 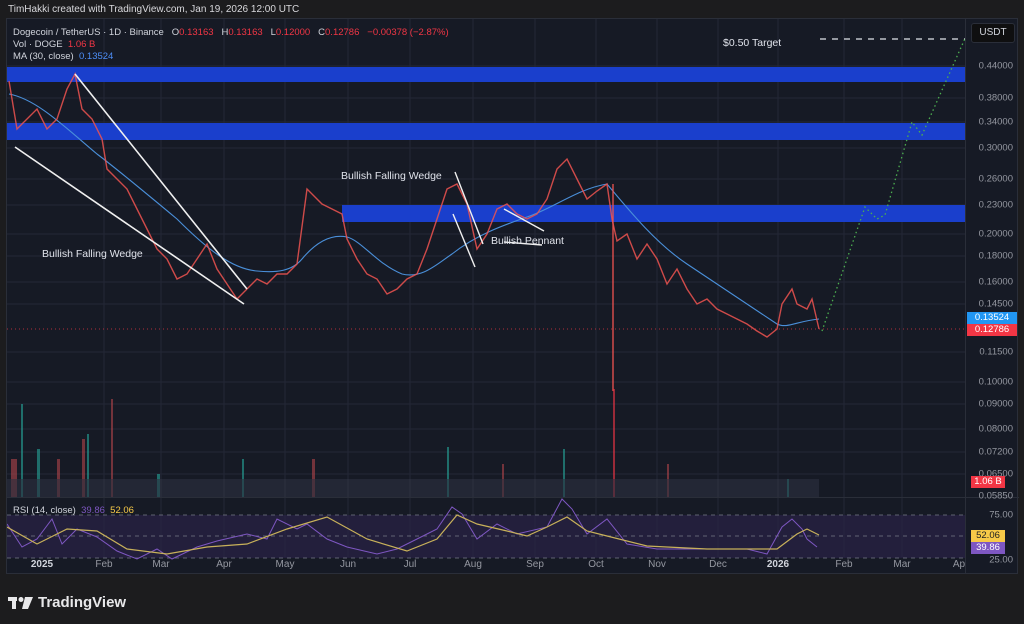 I want to click on legend-volume-row: Vol · DOGE 1.06 B, so click(x=54, y=44).